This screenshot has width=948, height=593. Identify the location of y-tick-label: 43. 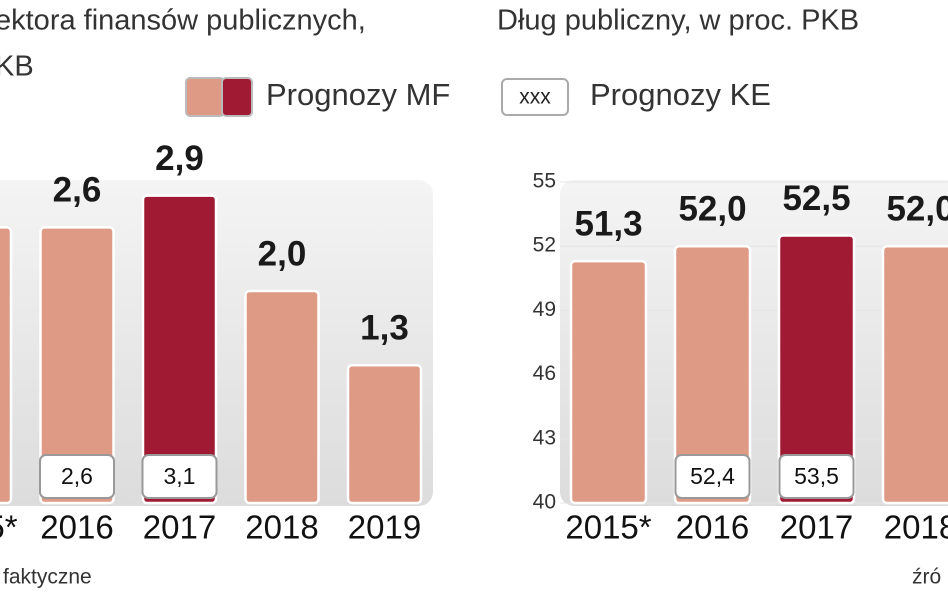
(544, 437).